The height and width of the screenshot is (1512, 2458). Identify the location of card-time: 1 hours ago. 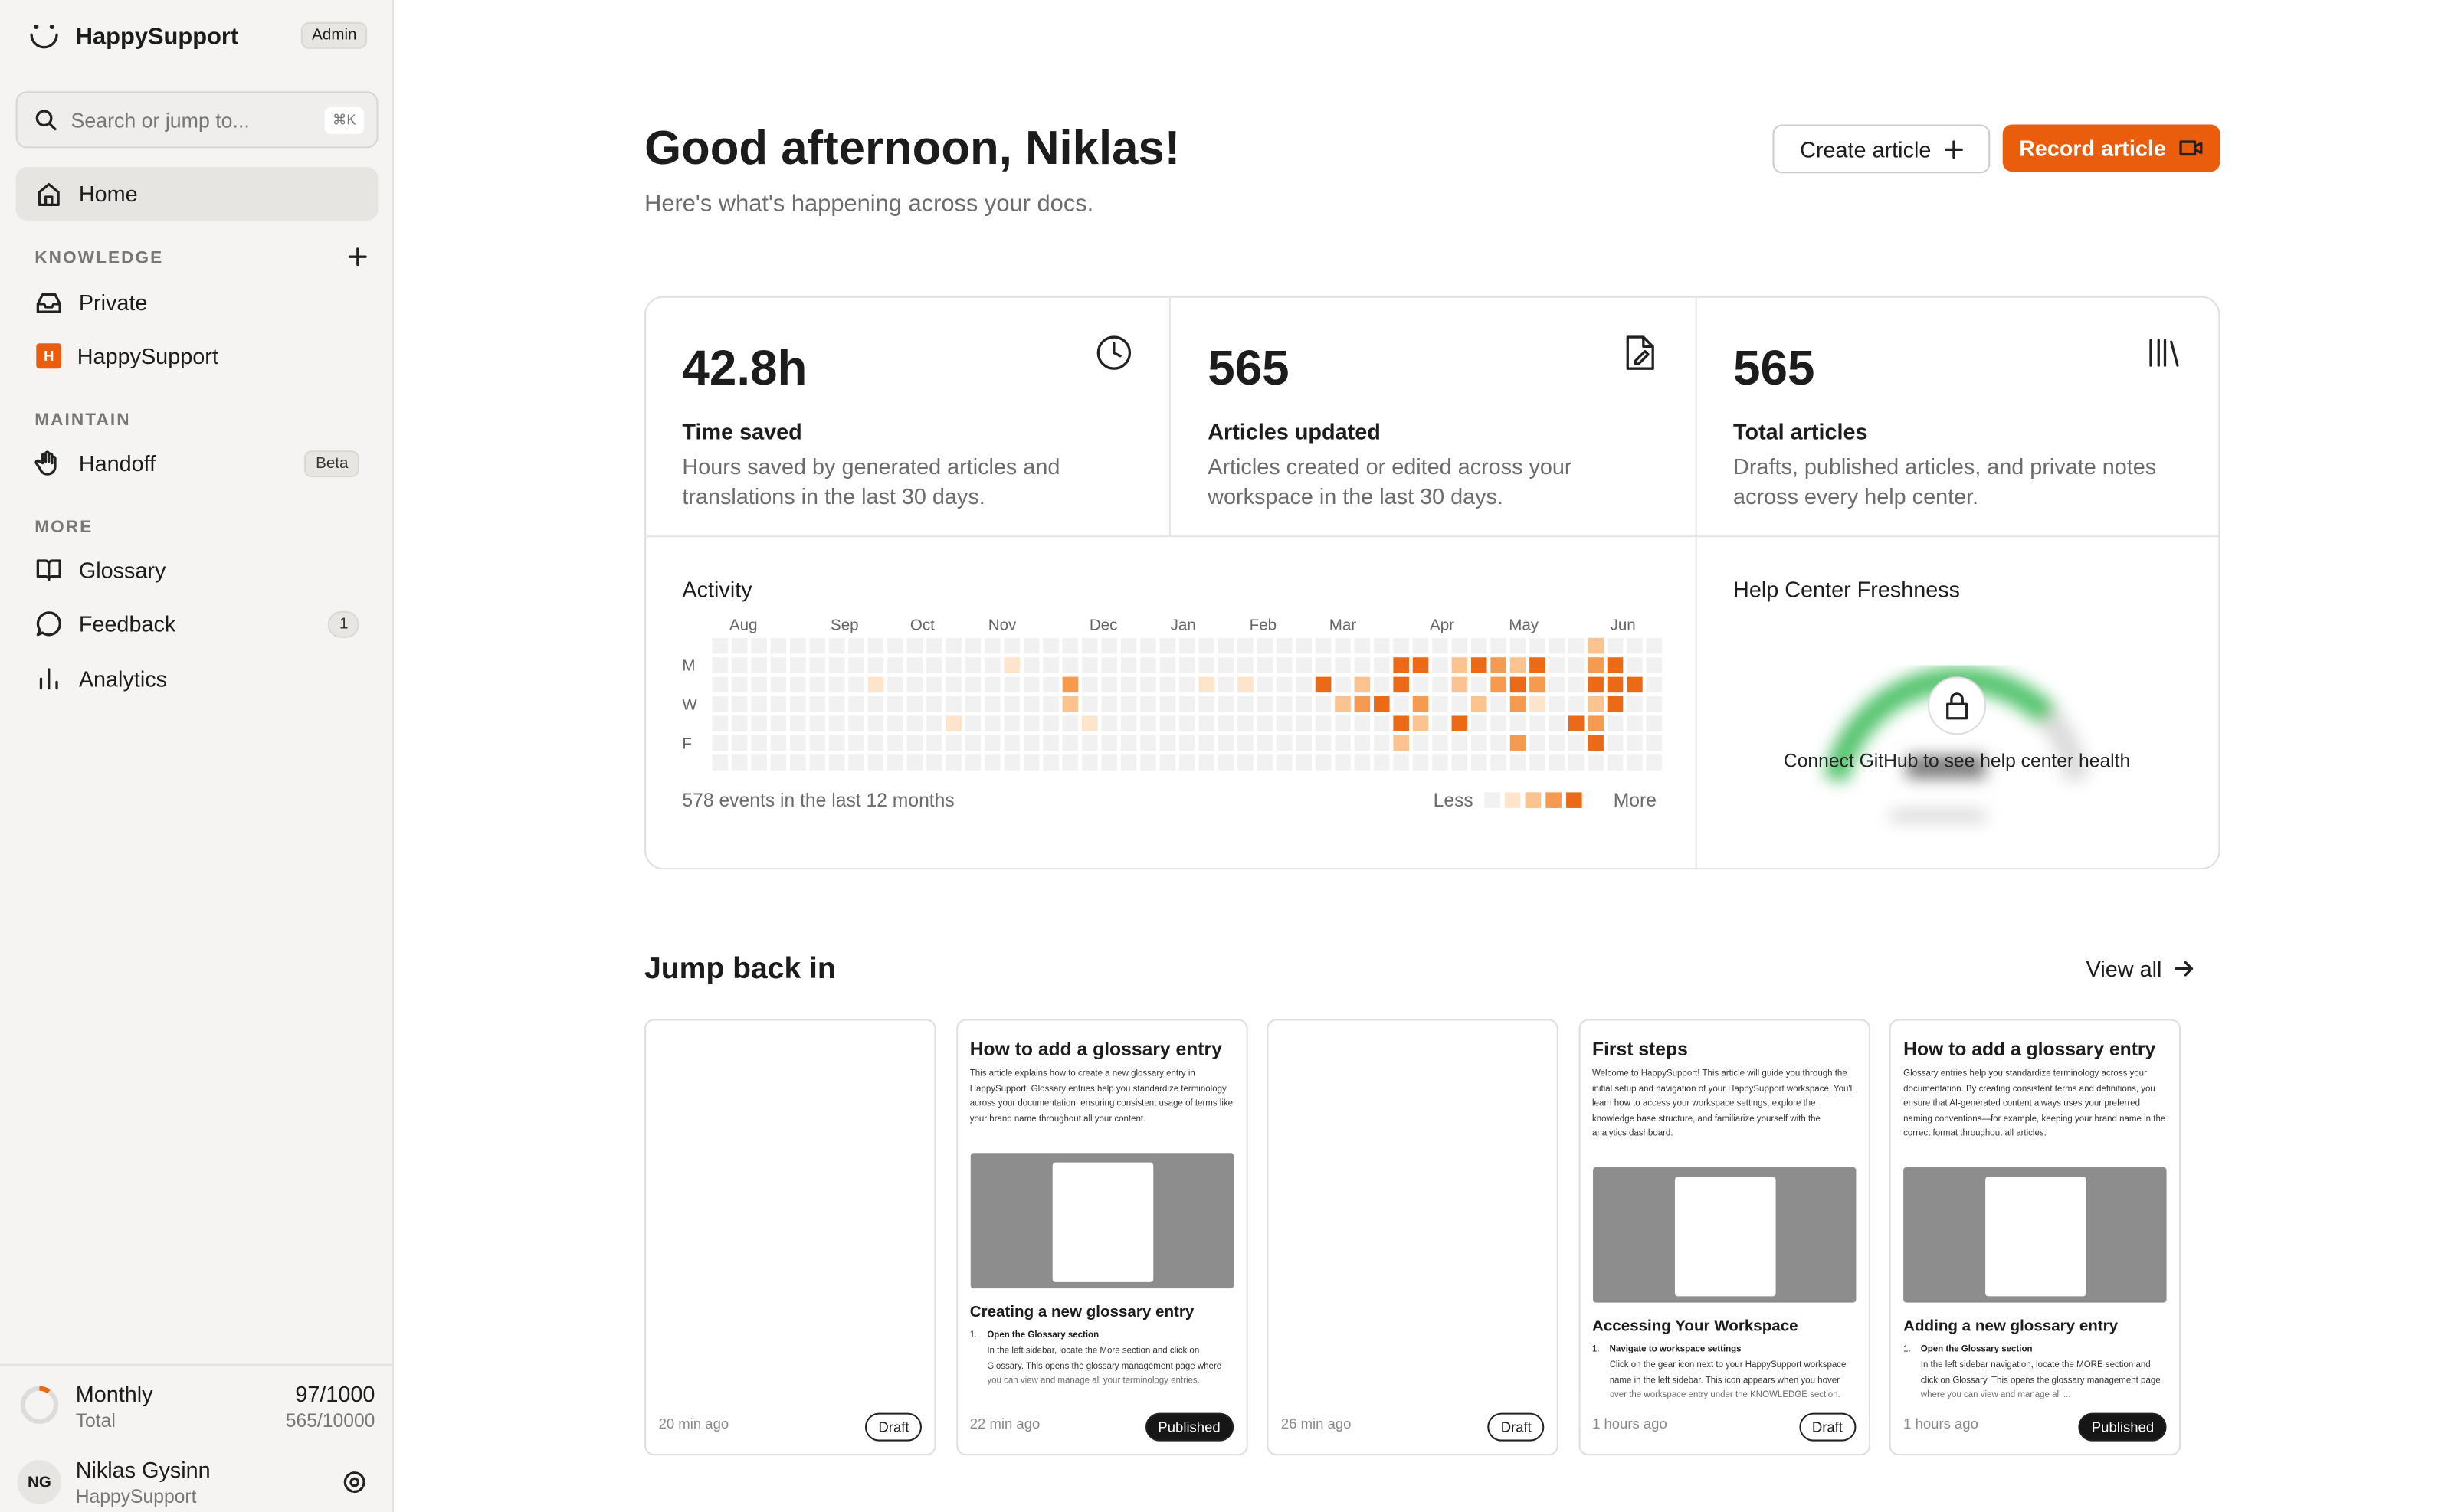
(1630, 1423).